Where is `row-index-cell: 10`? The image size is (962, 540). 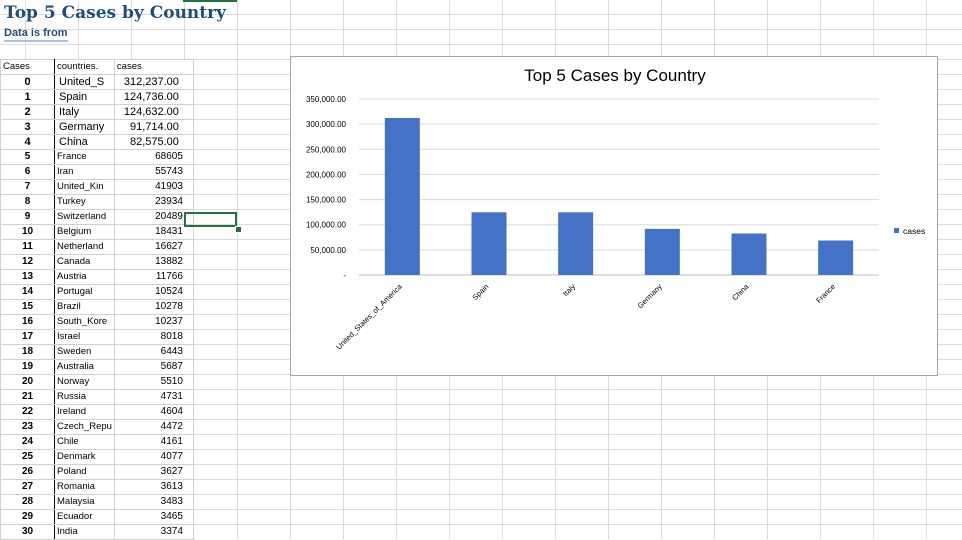
row-index-cell: 10 is located at coordinates (27, 232).